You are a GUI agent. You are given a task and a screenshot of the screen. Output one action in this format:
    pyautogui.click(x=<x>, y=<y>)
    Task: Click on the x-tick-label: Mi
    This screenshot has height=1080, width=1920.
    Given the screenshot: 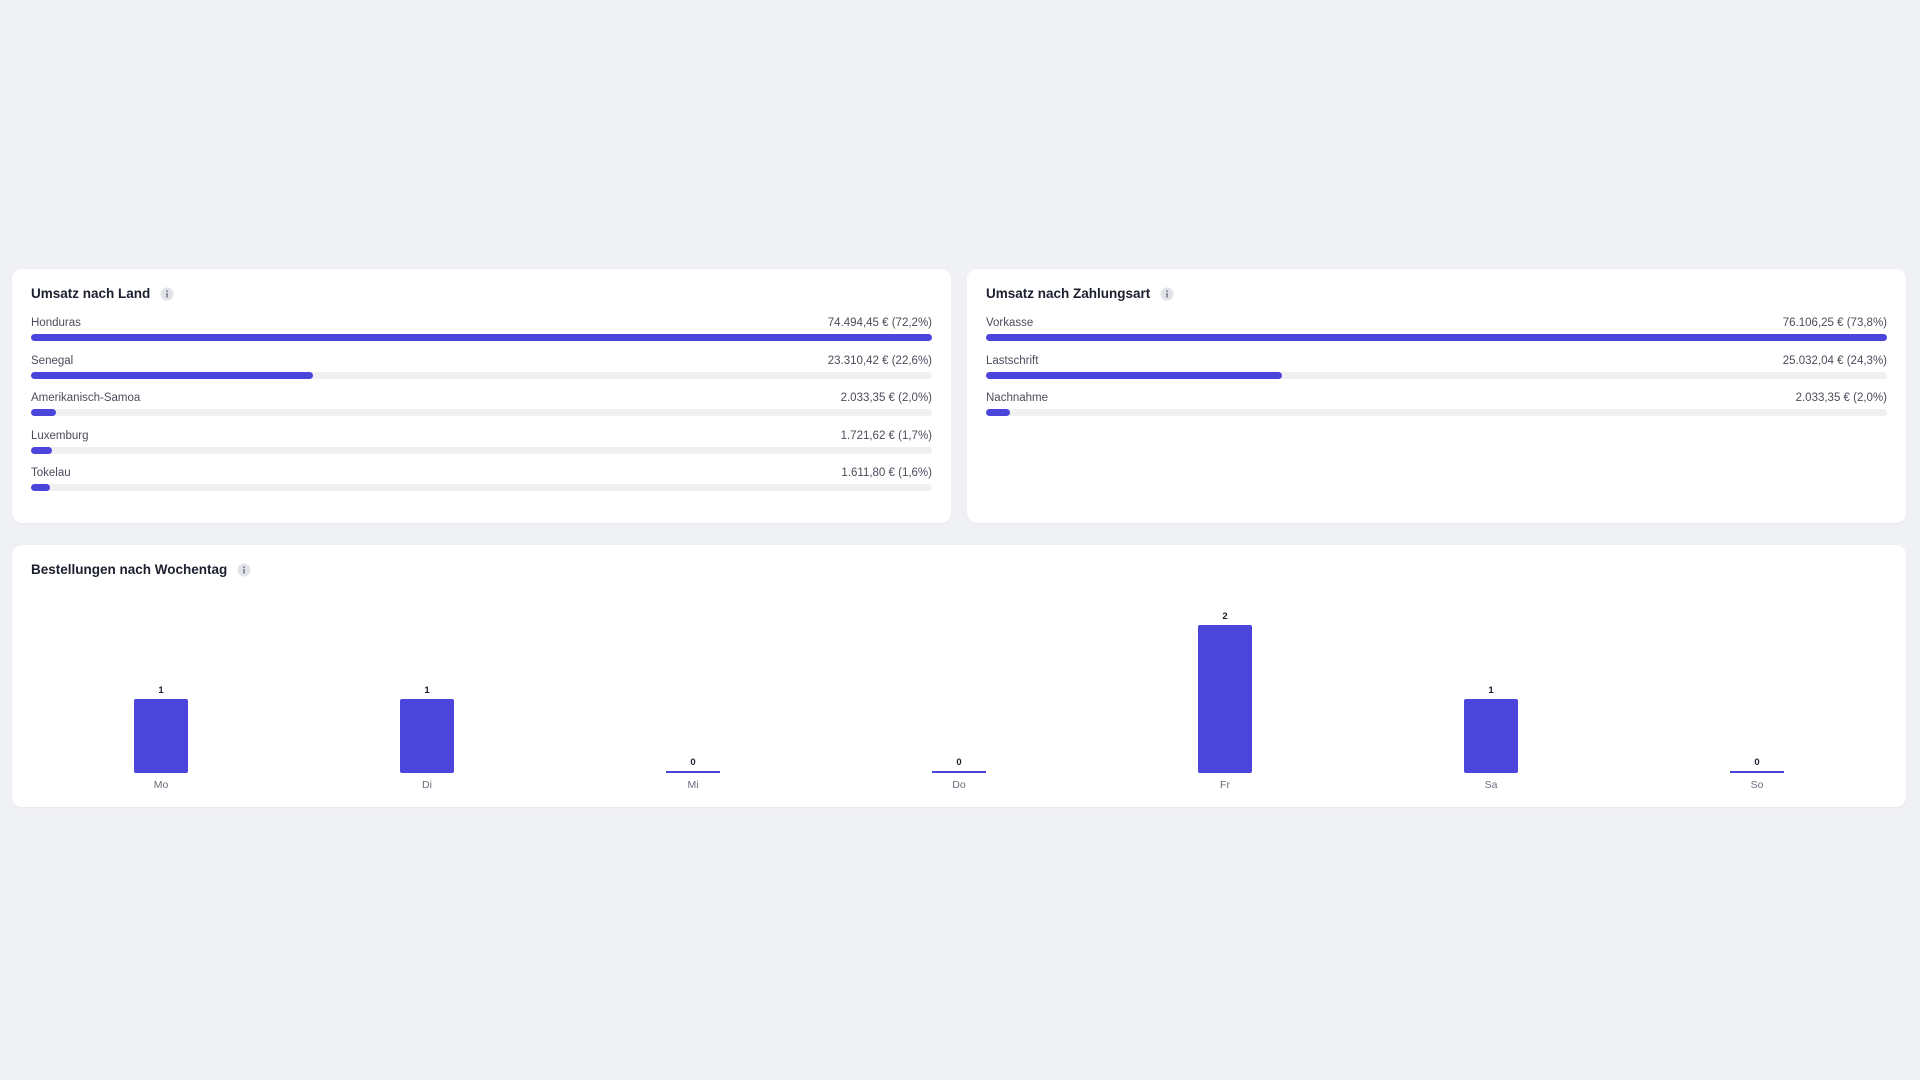 What is the action you would take?
    pyautogui.click(x=692, y=785)
    